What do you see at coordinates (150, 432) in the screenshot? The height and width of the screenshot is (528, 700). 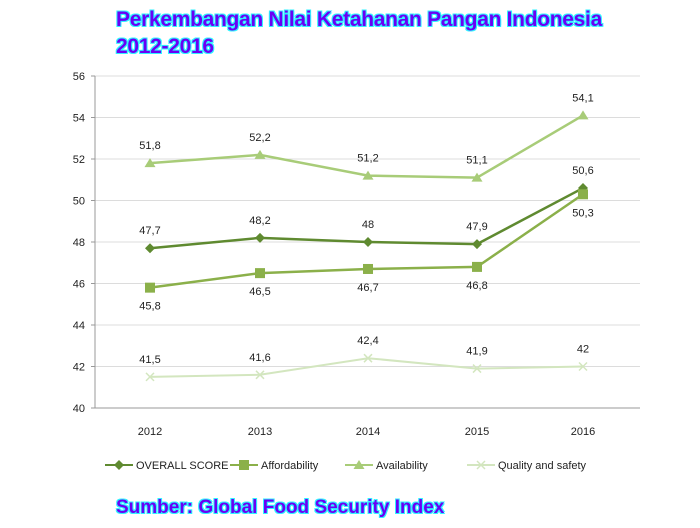 I see `x-tick-label: 2012` at bounding box center [150, 432].